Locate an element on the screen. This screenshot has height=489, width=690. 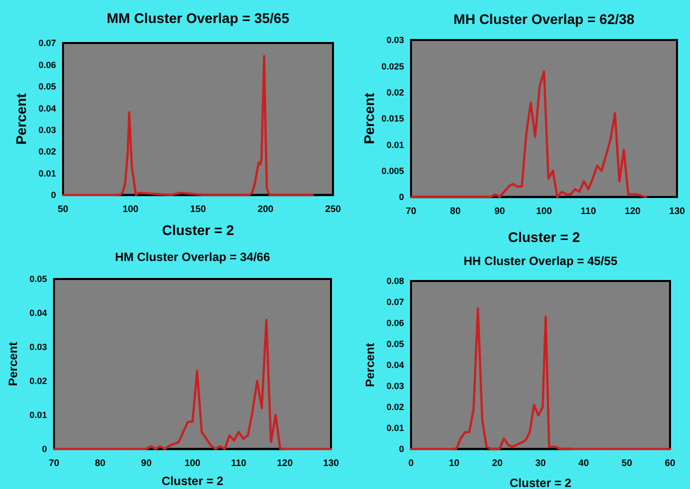
x-tick-label: 30 is located at coordinates (540, 463).